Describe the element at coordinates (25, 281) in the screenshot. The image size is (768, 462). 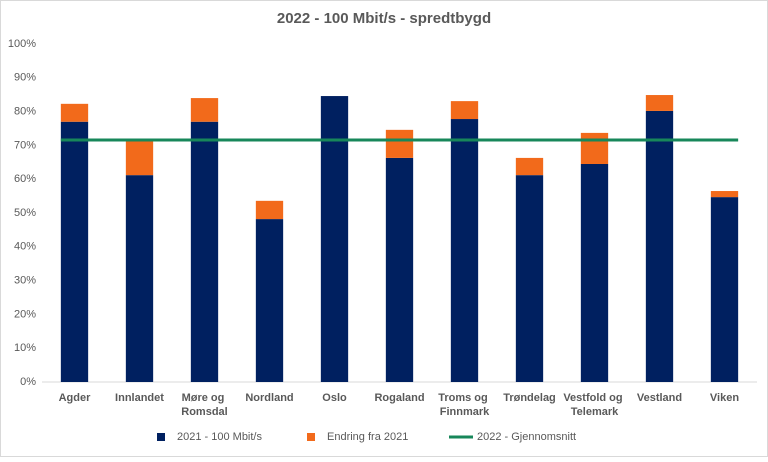
I see `y-tick-label: 30%` at that location.